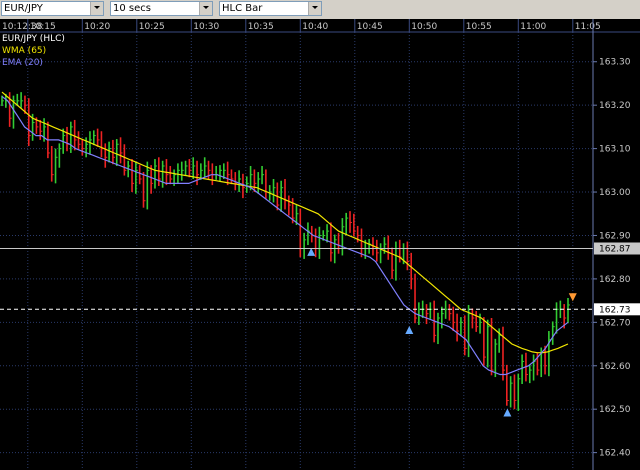 This screenshot has height=470, width=640. What do you see at coordinates (588, 27) in the screenshot?
I see `time-tick-label: 11:05` at bounding box center [588, 27].